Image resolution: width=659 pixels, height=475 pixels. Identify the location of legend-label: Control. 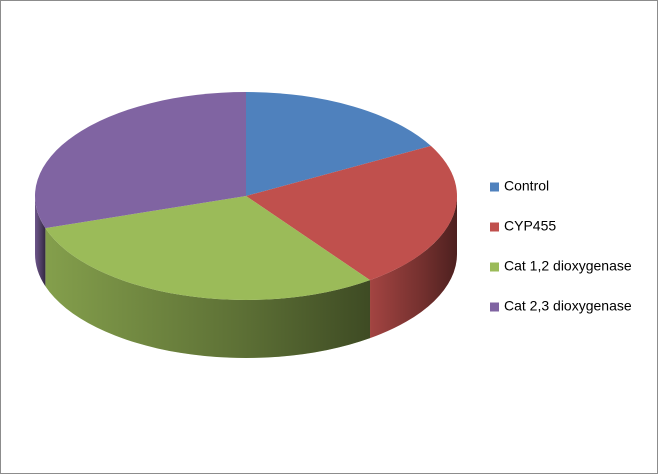
(526, 186).